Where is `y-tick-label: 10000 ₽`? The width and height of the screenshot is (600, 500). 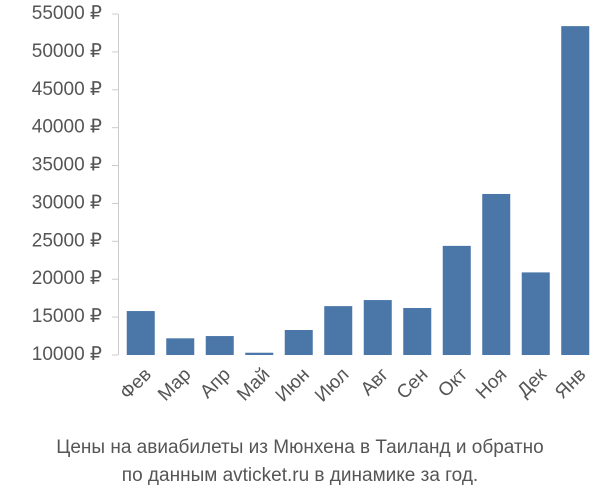 y-tick-label: 10000 ₽ is located at coordinates (67, 354).